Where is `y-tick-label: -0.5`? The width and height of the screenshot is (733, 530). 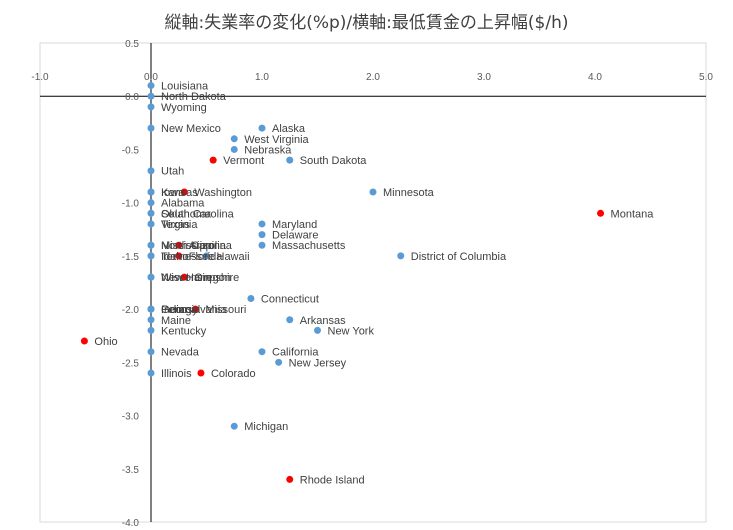
y-tick-label: -0.5 is located at coordinates (131, 150).